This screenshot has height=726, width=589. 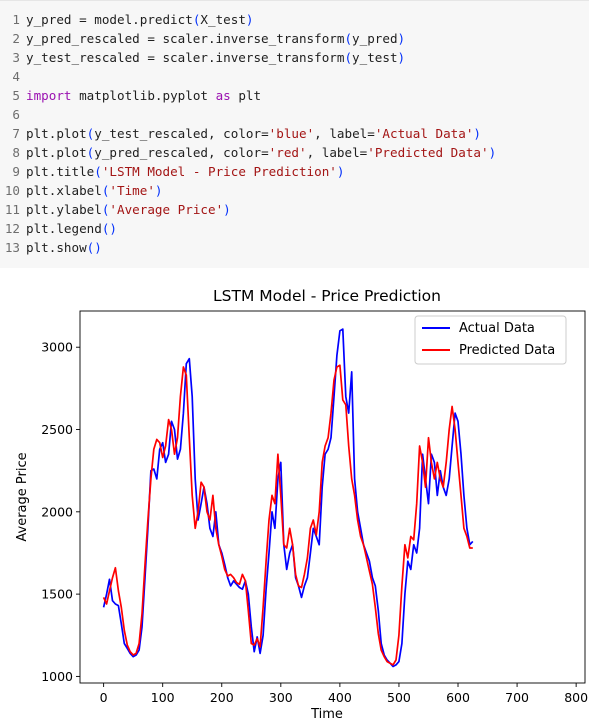 I want to click on code-token: plt.xlabel, so click(x=64, y=190).